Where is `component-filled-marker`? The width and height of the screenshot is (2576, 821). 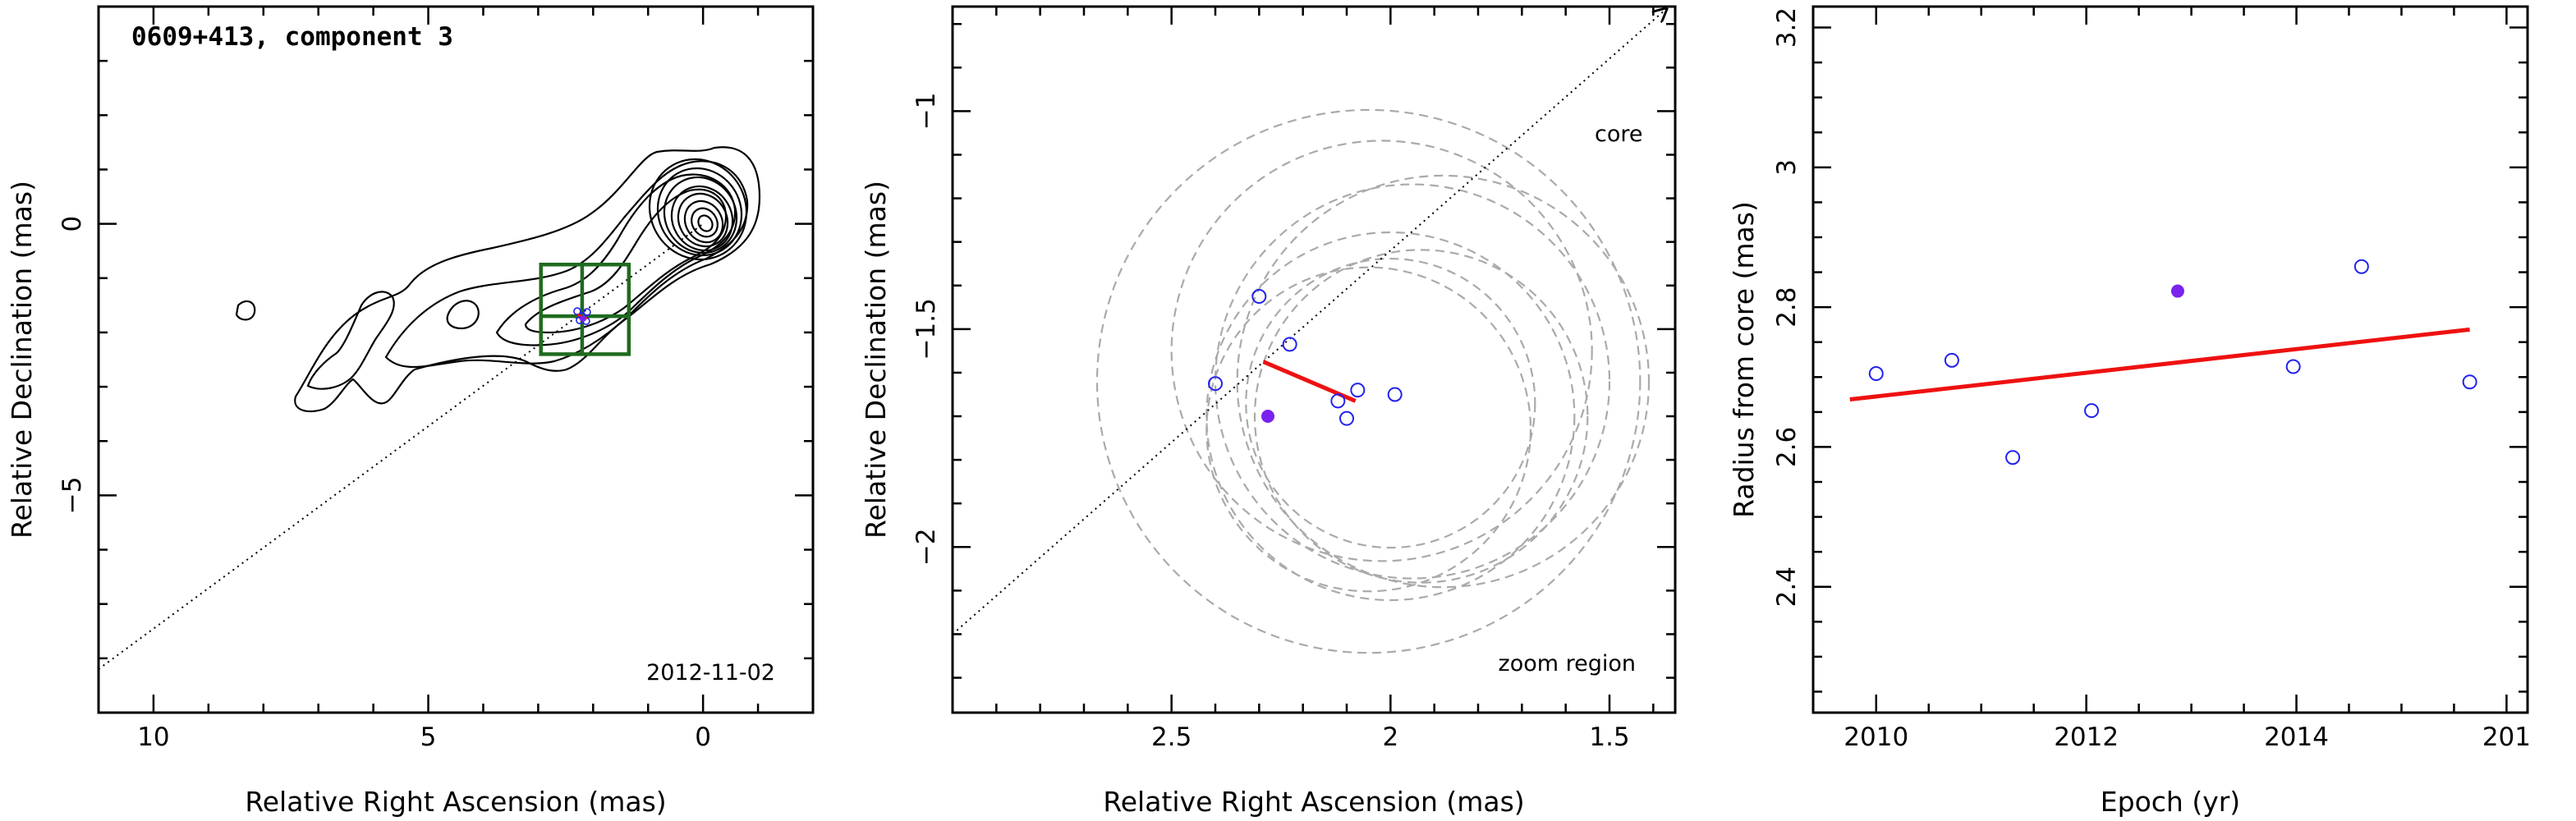 component-filled-marker is located at coordinates (582, 319).